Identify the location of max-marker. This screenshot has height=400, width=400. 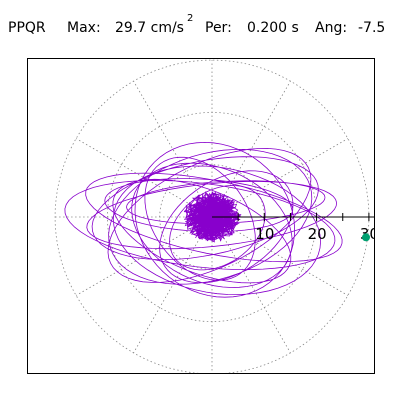
(366, 237).